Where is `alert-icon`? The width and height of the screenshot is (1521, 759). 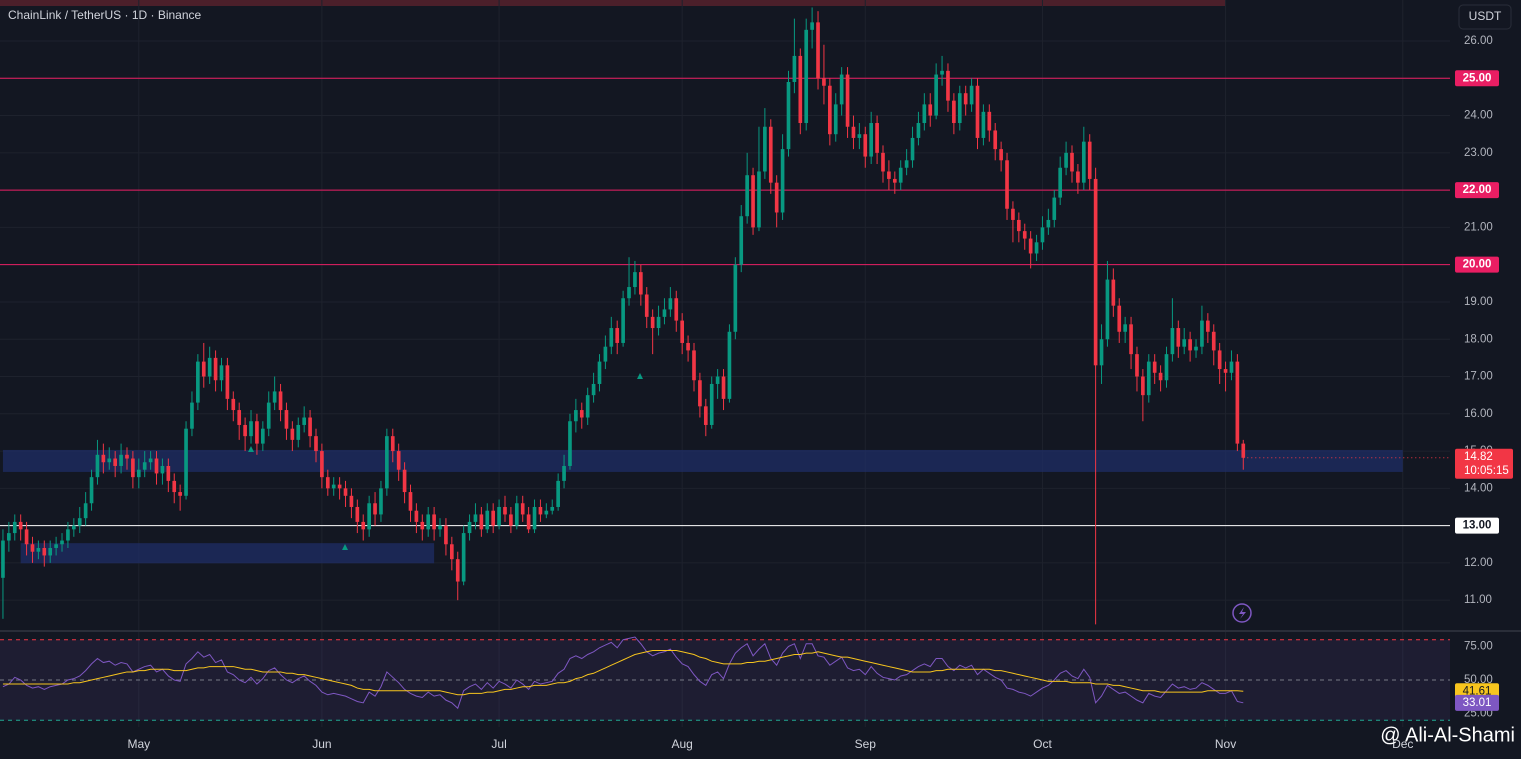
alert-icon is located at coordinates (1242, 613).